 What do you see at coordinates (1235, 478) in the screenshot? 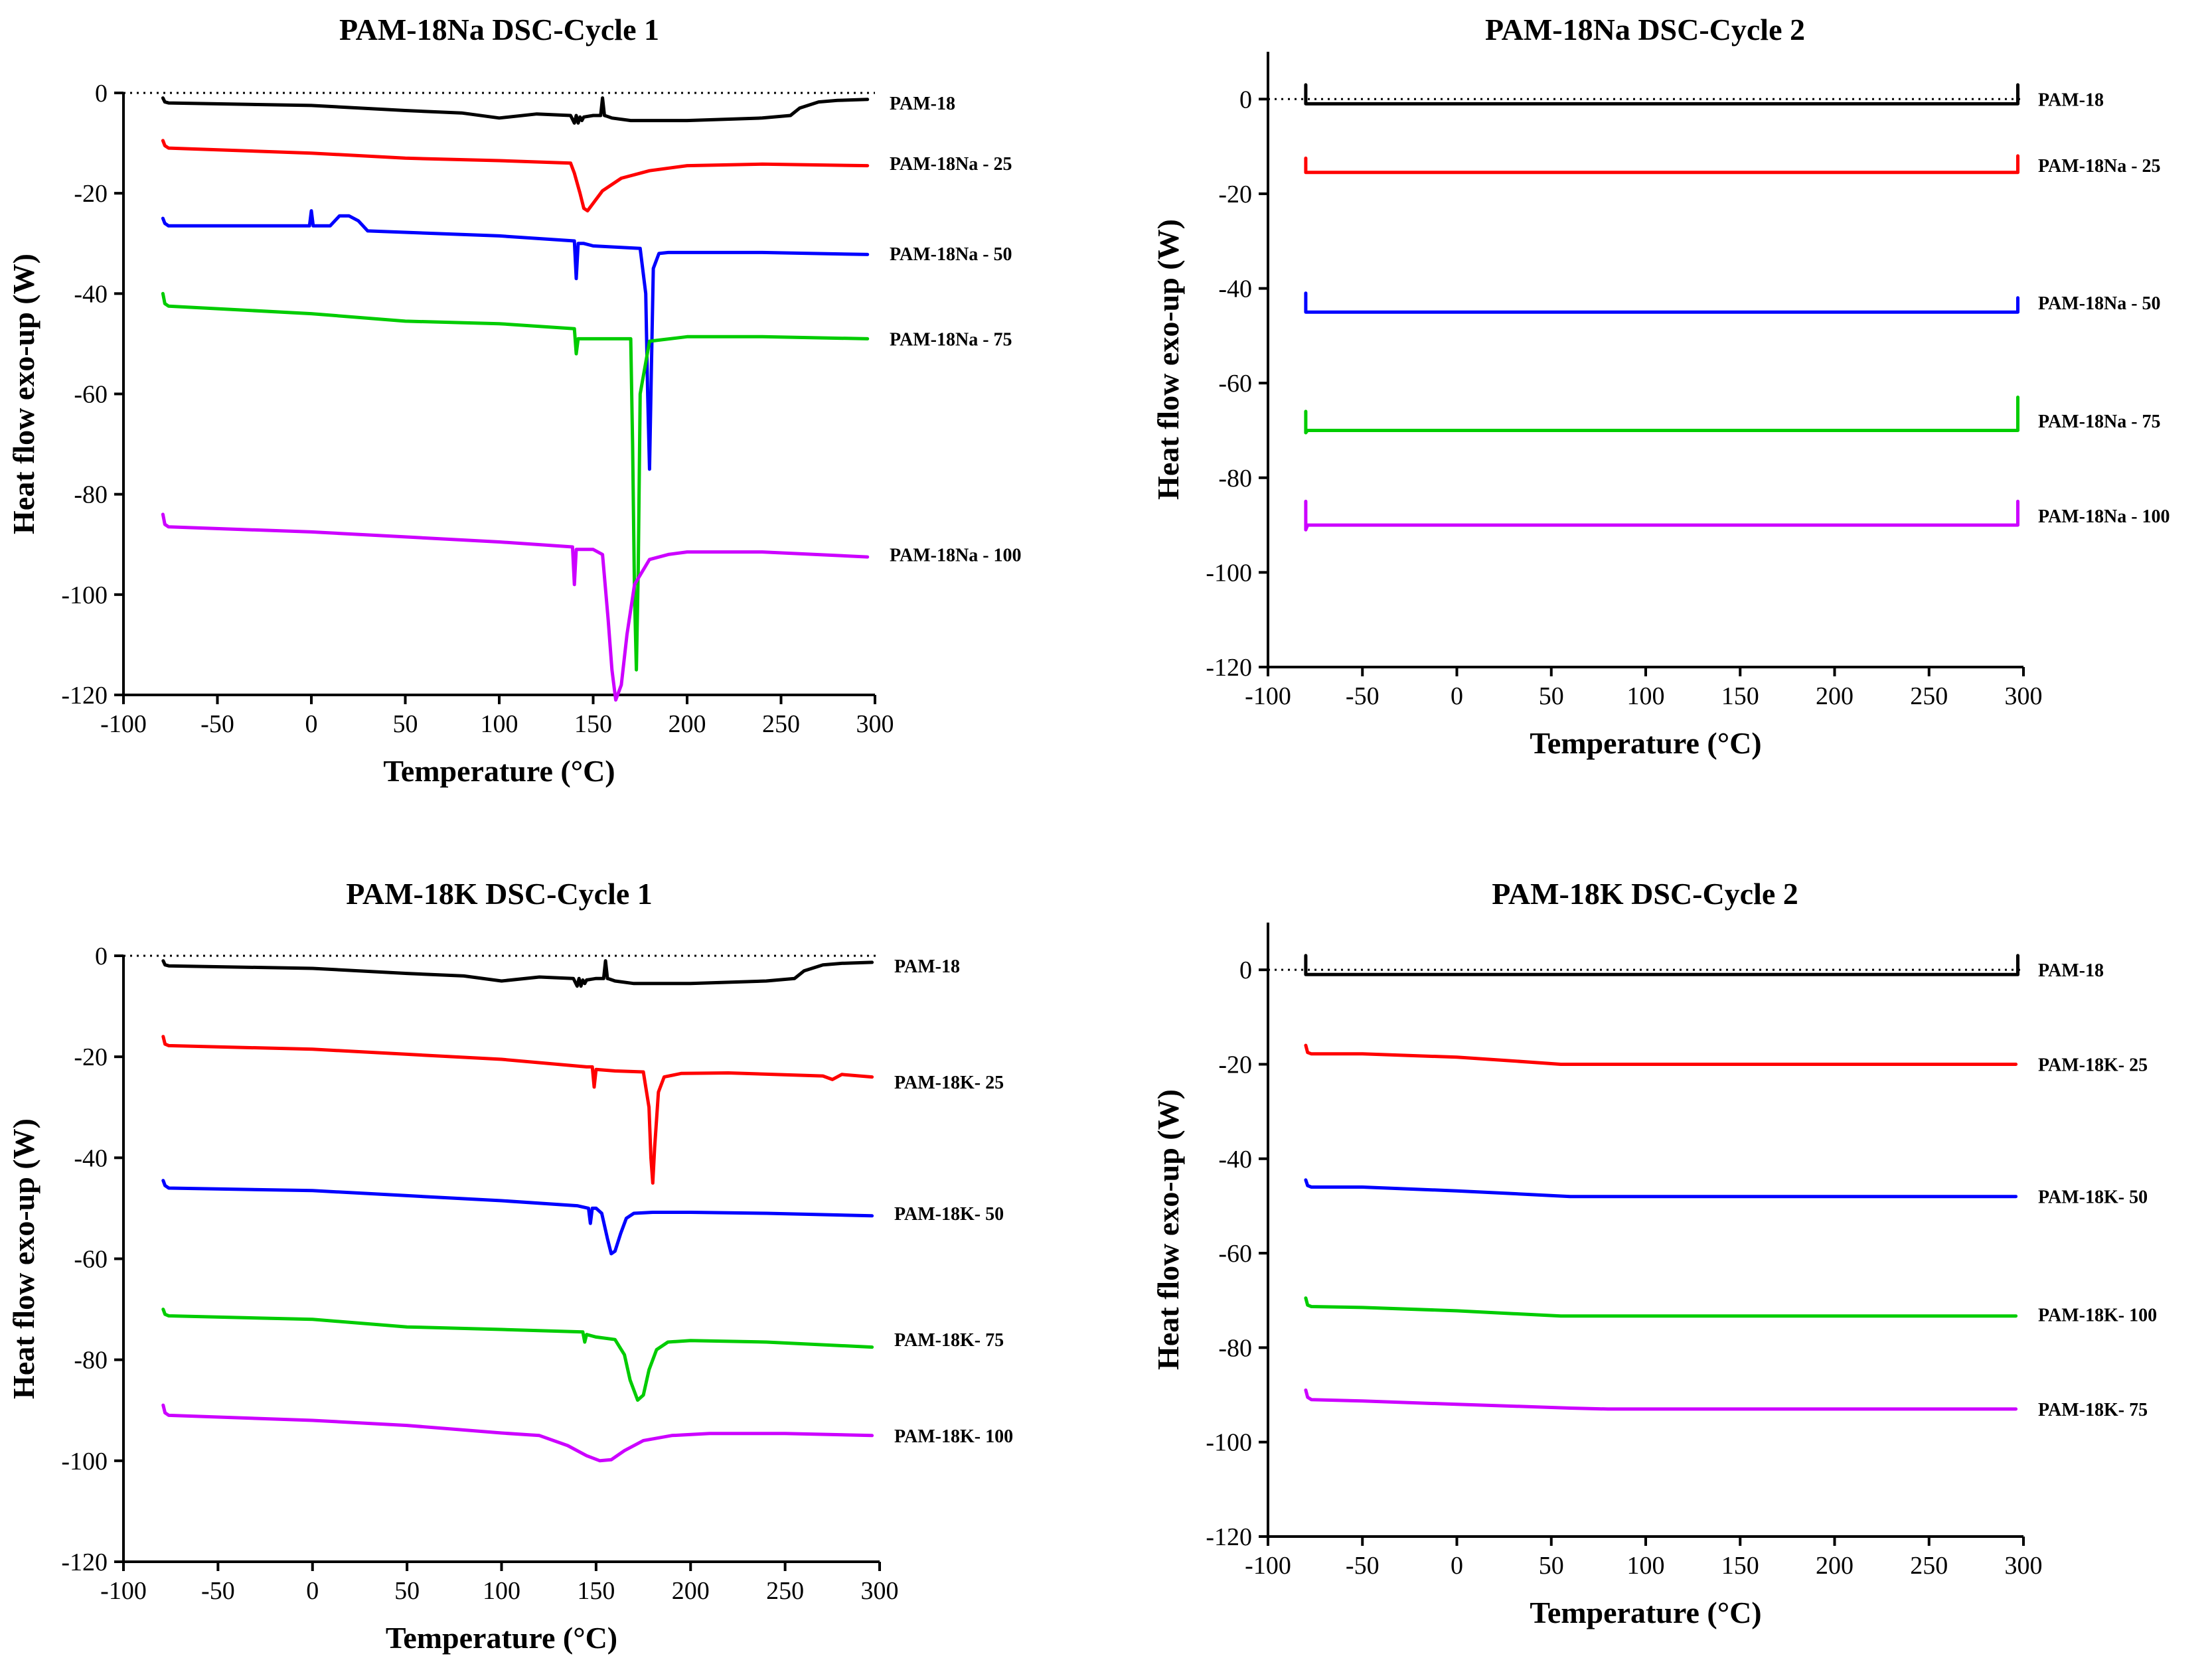
I see `y-tick-label: -80` at bounding box center [1235, 478].